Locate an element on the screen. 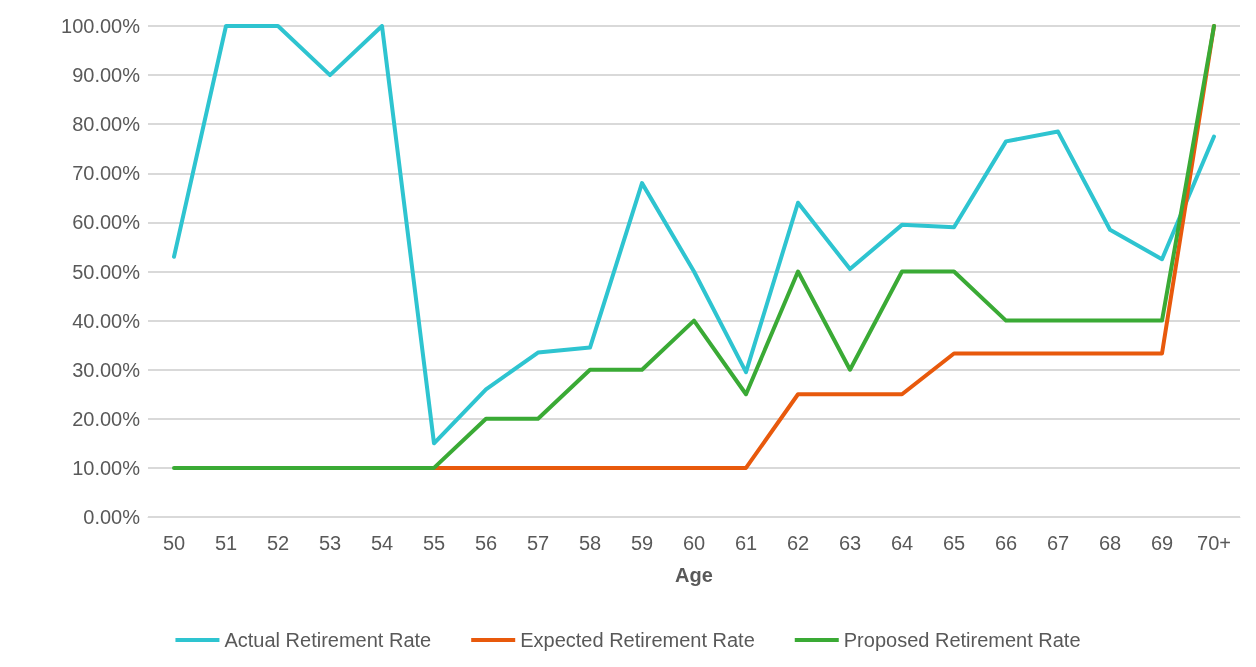 The height and width of the screenshot is (667, 1256). x-tick-label: 51 is located at coordinates (226, 543).